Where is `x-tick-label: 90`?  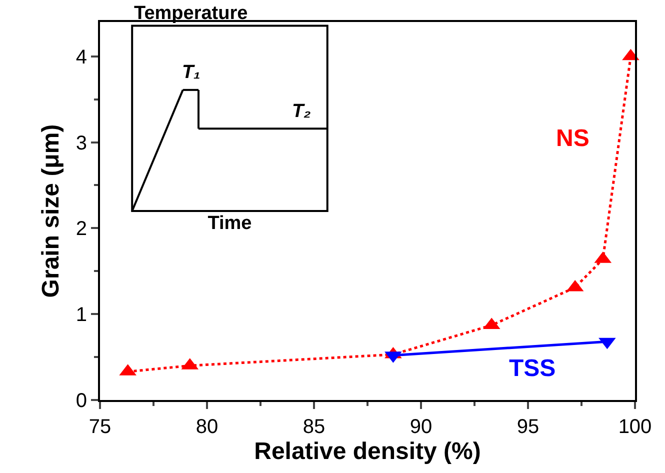 x-tick-label: 90 is located at coordinates (421, 427).